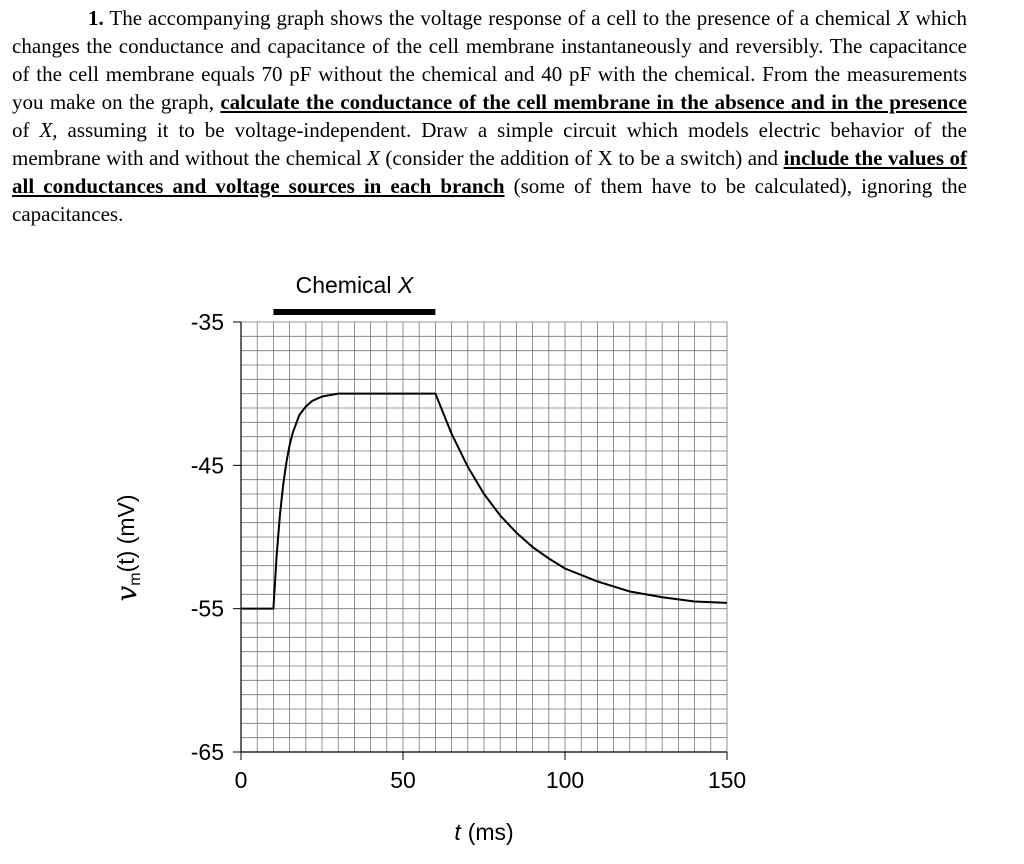  Describe the element at coordinates (26, 130) in the screenshot. I see `text-segment: of` at that location.